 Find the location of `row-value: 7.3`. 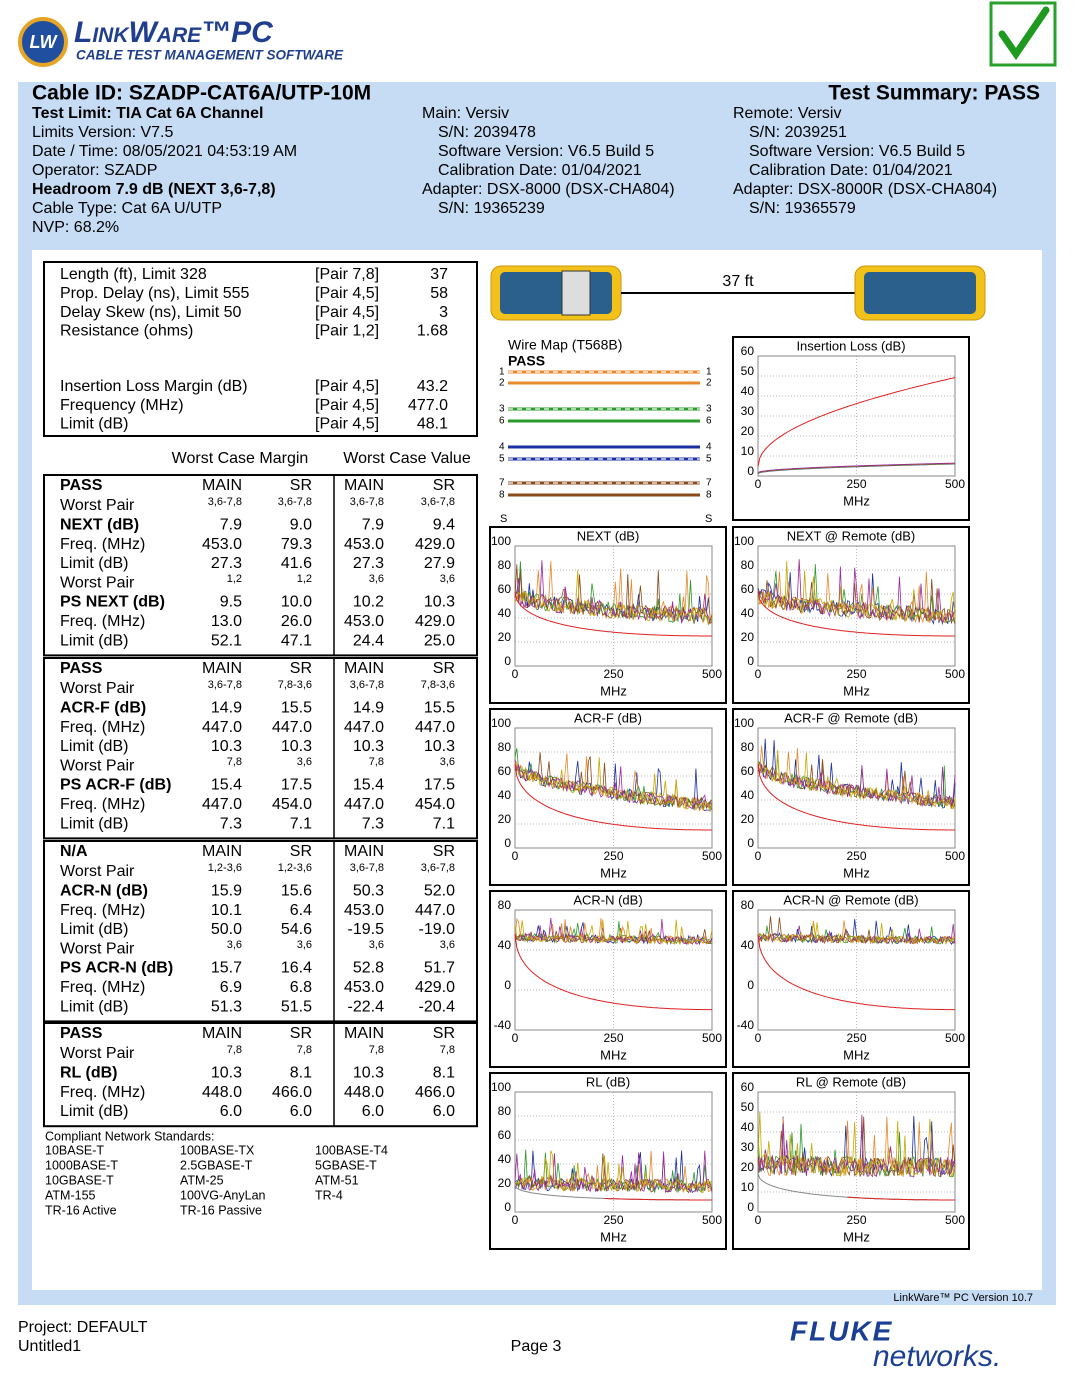

row-value: 7.3 is located at coordinates (373, 823).